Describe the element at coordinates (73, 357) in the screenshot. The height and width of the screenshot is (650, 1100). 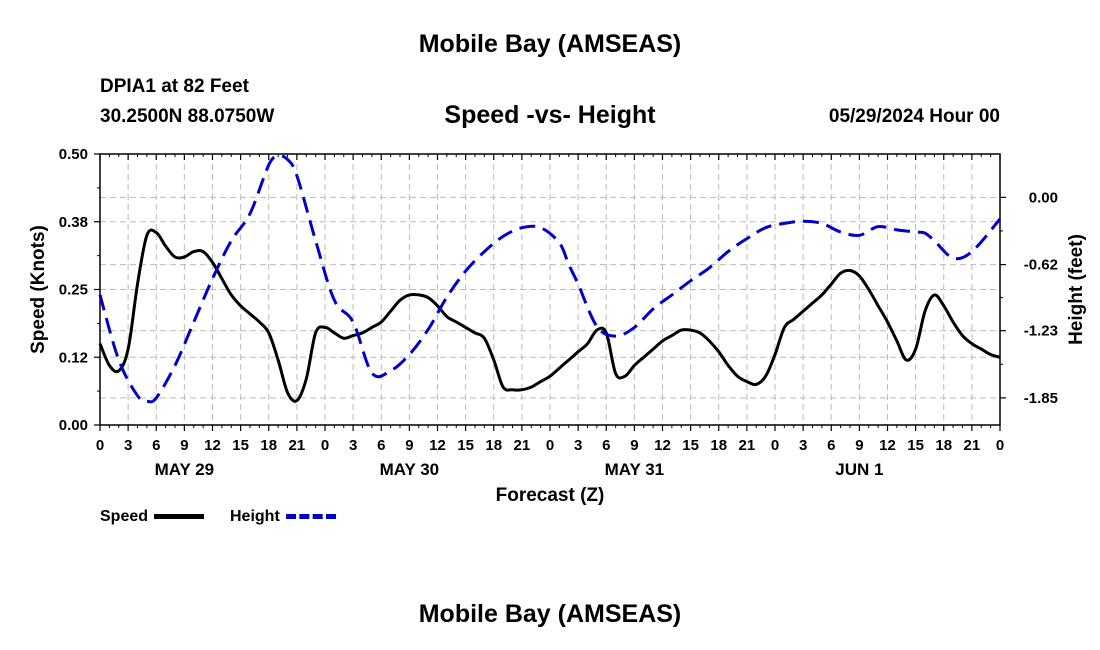
I see `y-tick-label: 0.12` at that location.